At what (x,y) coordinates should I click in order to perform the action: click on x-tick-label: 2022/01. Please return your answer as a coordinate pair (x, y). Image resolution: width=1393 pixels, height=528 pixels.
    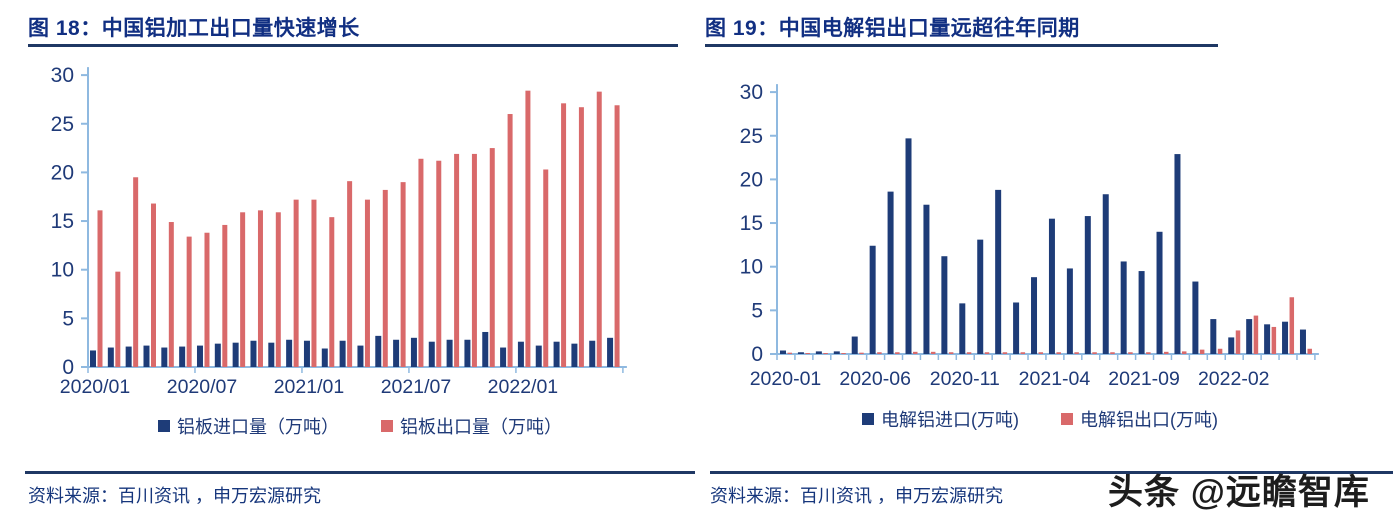
    Looking at the image, I should click on (523, 387).